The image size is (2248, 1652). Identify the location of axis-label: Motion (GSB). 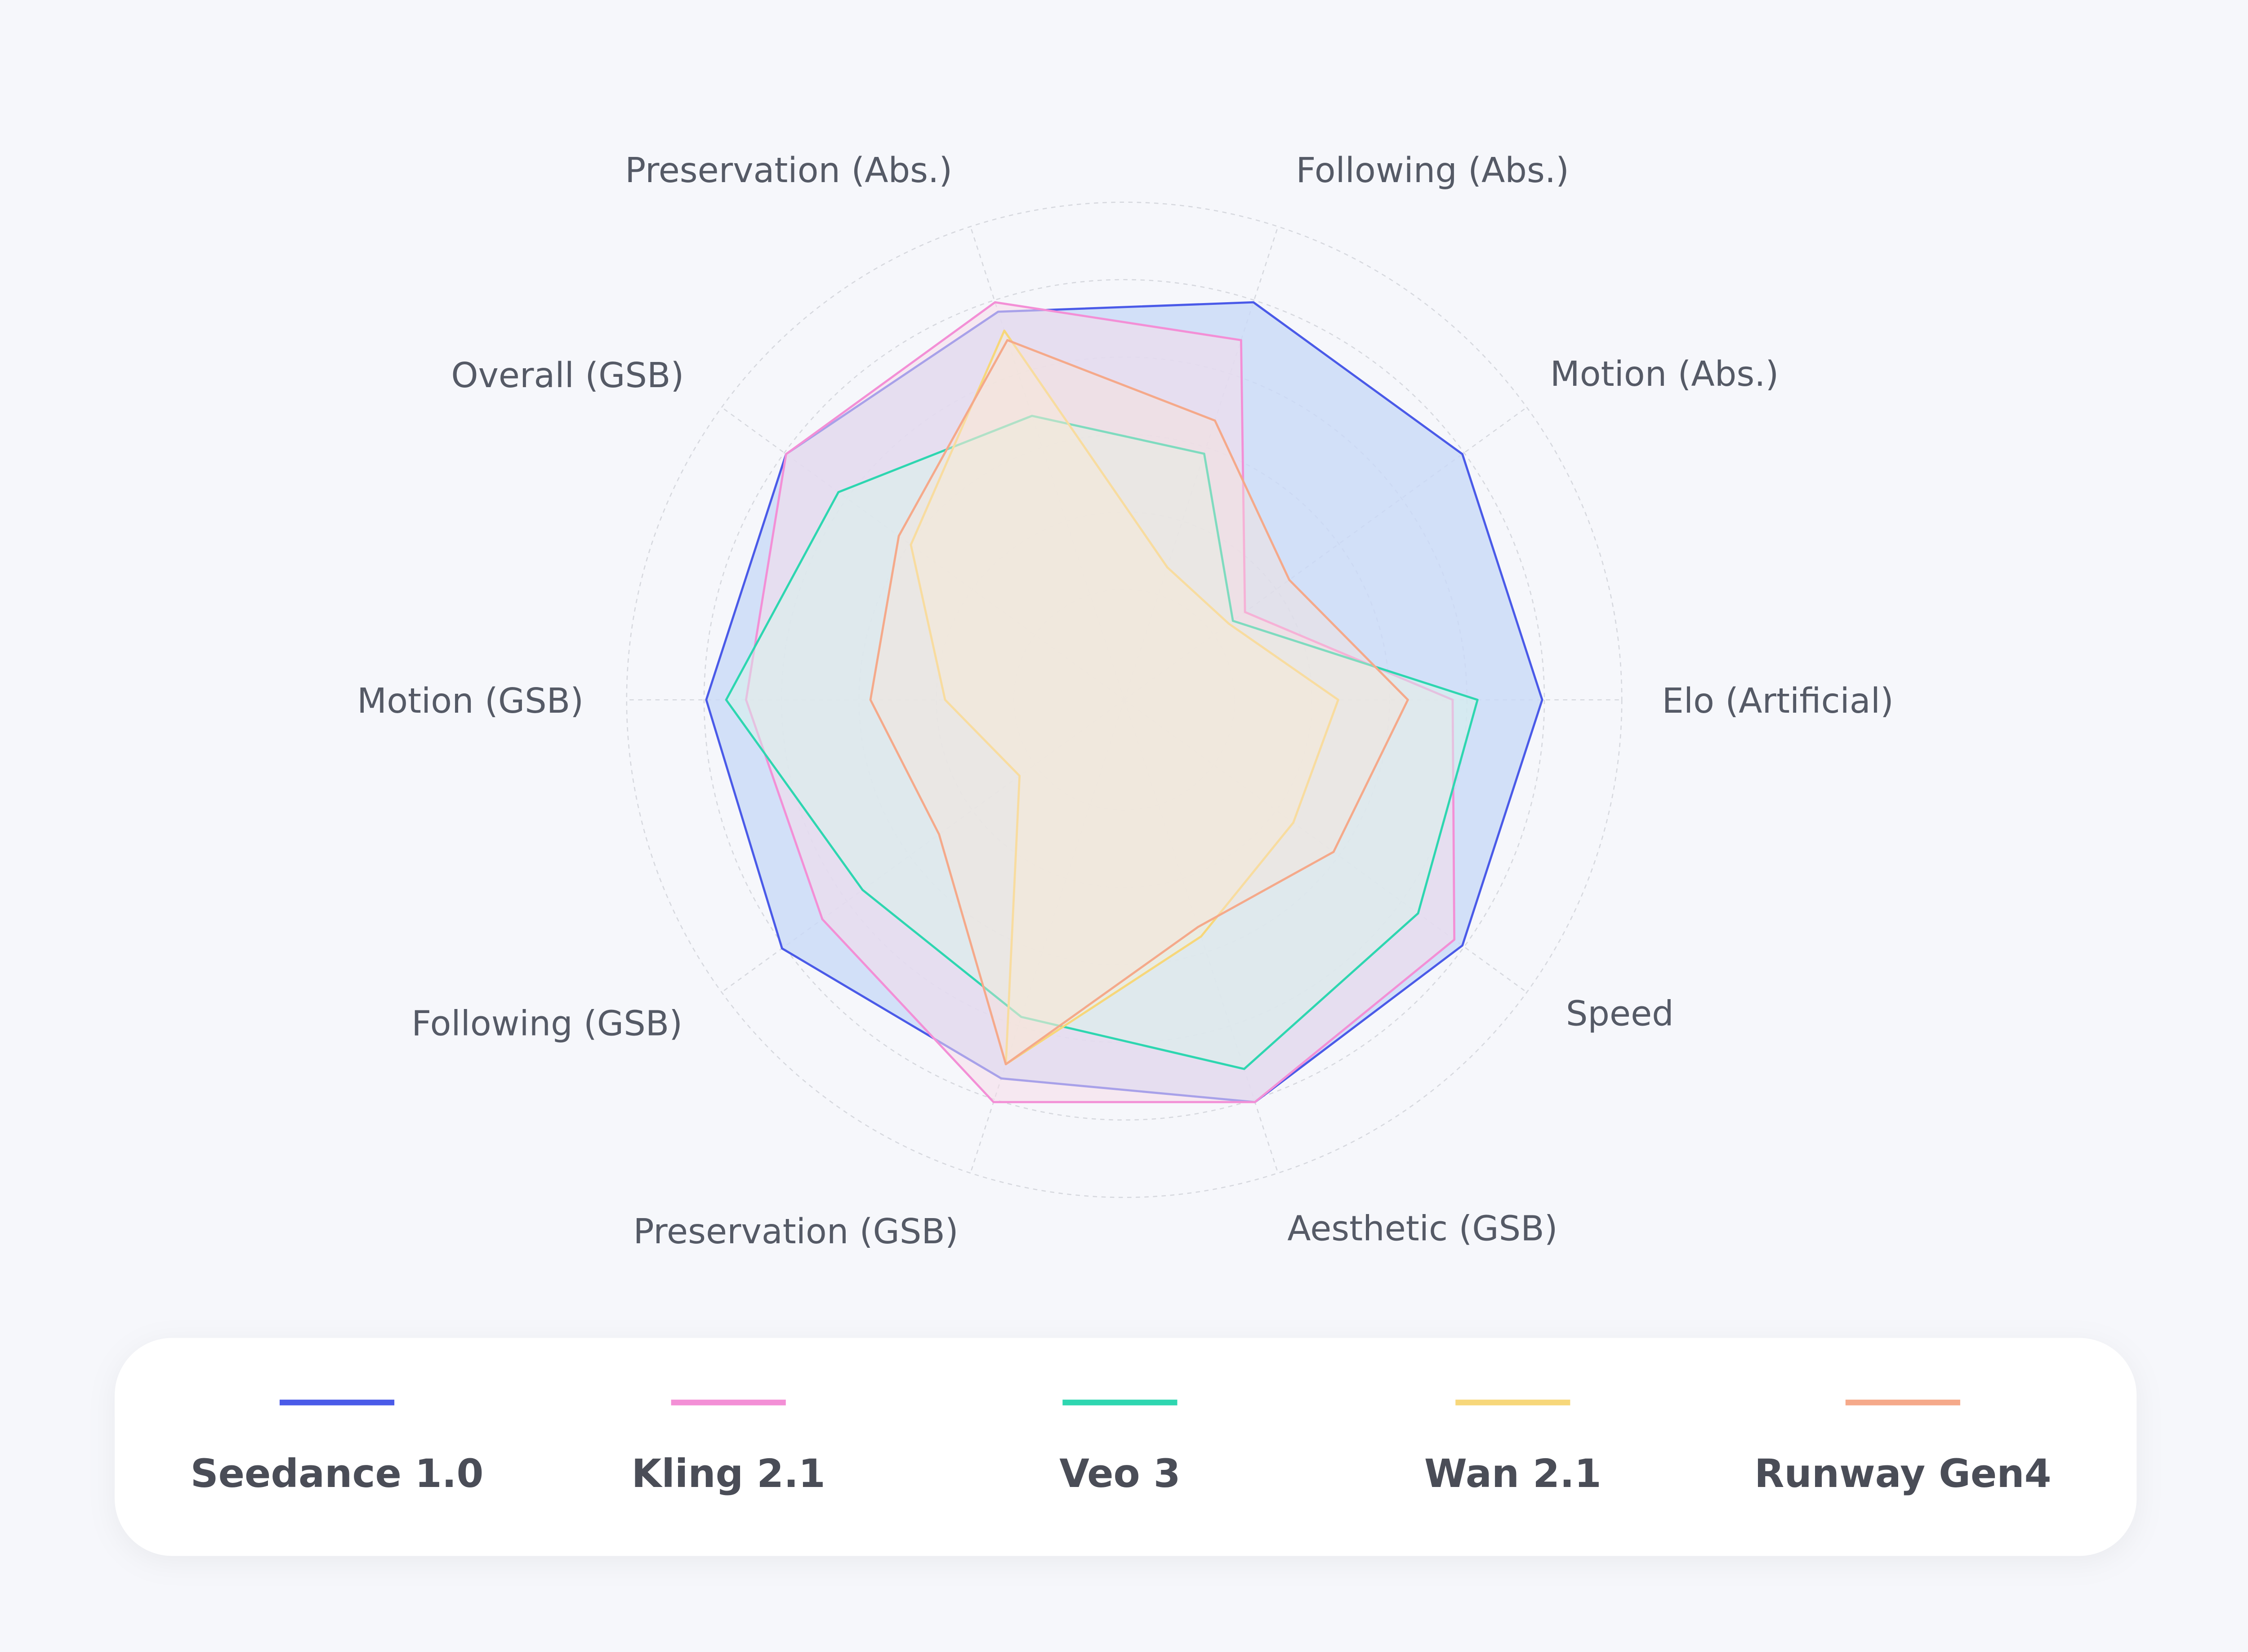
(470, 701).